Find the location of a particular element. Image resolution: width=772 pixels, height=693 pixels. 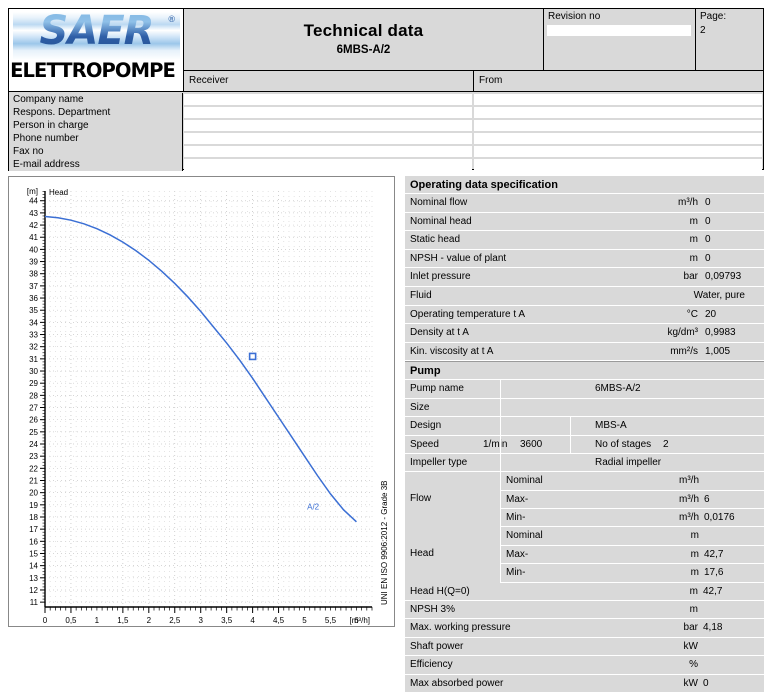

operating-unit: m³/h is located at coordinates (688, 202).